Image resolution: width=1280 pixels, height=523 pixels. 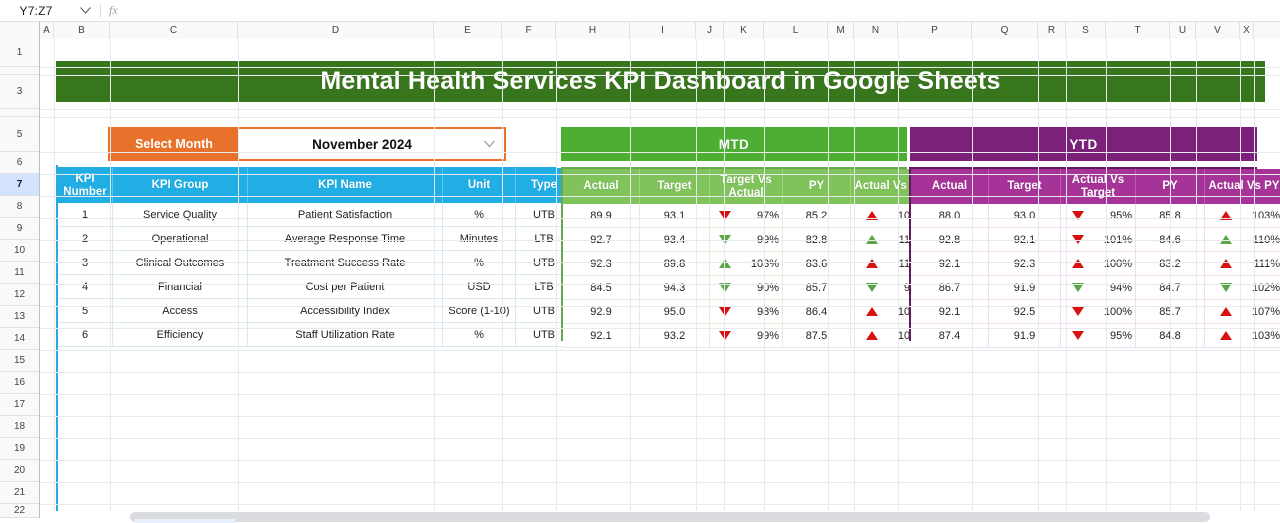 I want to click on cell-mtd-target-vs-actual: 90%, so click(x=746, y=288).